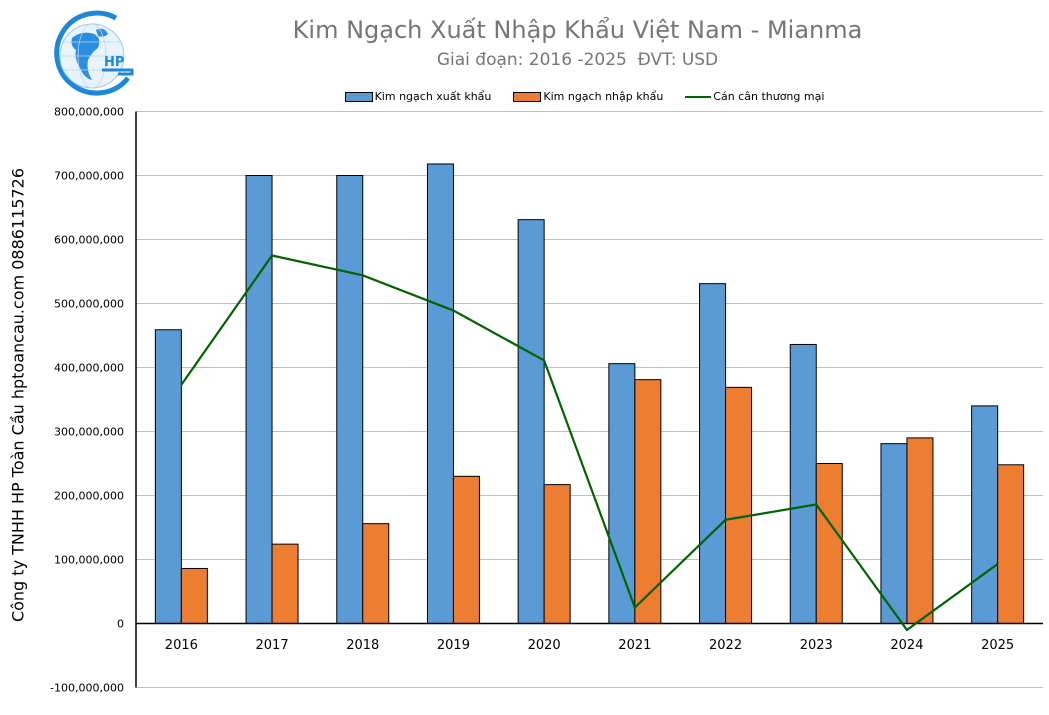 The width and height of the screenshot is (1049, 715). What do you see at coordinates (89, 176) in the screenshot?
I see `y-tick-label: 700,000,000` at bounding box center [89, 176].